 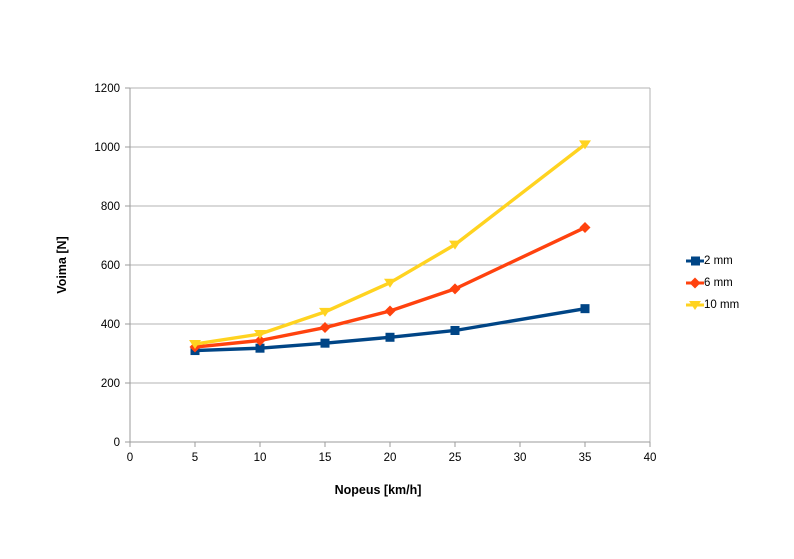 What do you see at coordinates (718, 261) in the screenshot?
I see `legend-label: 2 mm` at bounding box center [718, 261].